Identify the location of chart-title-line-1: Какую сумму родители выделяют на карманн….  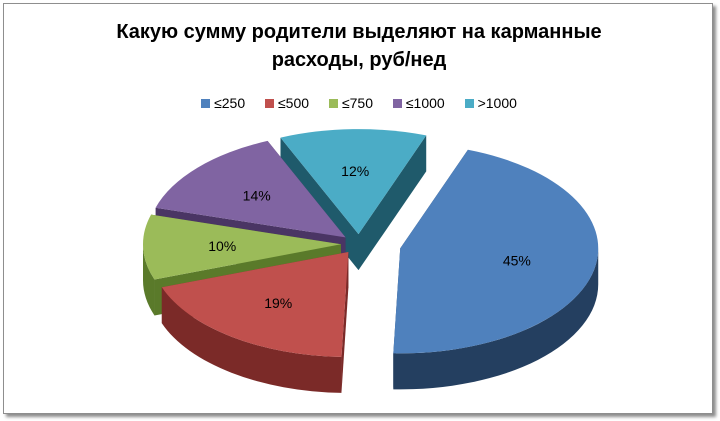
(359, 32).